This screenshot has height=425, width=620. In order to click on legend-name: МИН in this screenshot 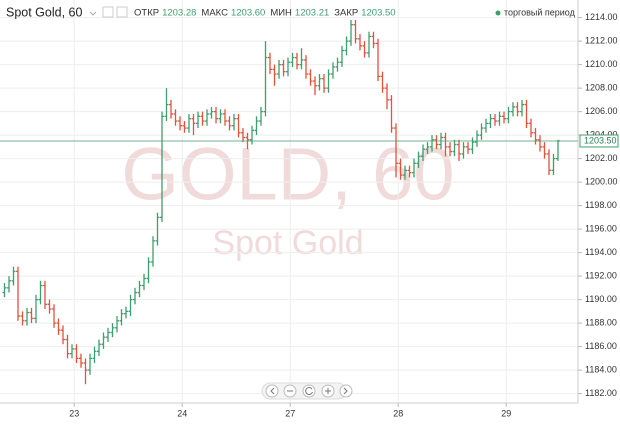, I will do `click(281, 13)`.